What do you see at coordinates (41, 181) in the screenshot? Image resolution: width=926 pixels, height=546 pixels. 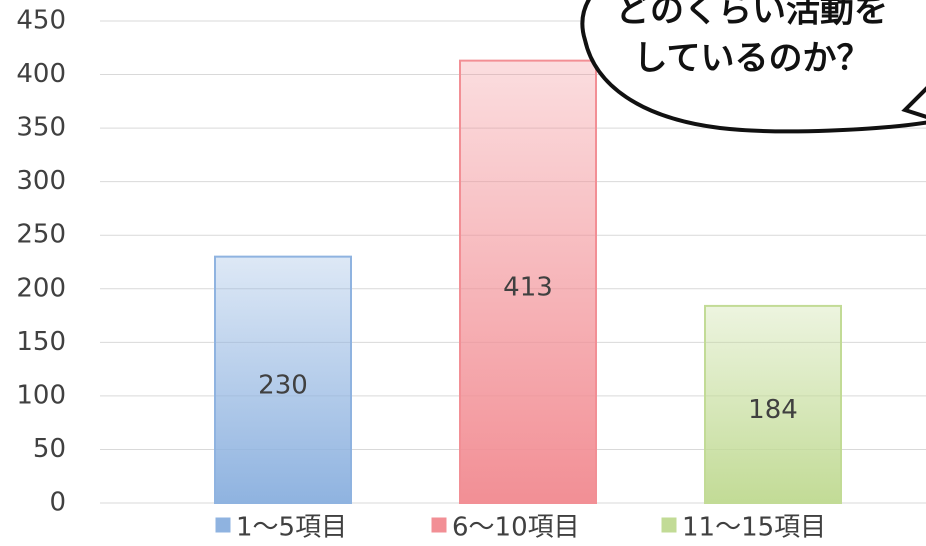 I see `y-tick-label: 300` at bounding box center [41, 181].